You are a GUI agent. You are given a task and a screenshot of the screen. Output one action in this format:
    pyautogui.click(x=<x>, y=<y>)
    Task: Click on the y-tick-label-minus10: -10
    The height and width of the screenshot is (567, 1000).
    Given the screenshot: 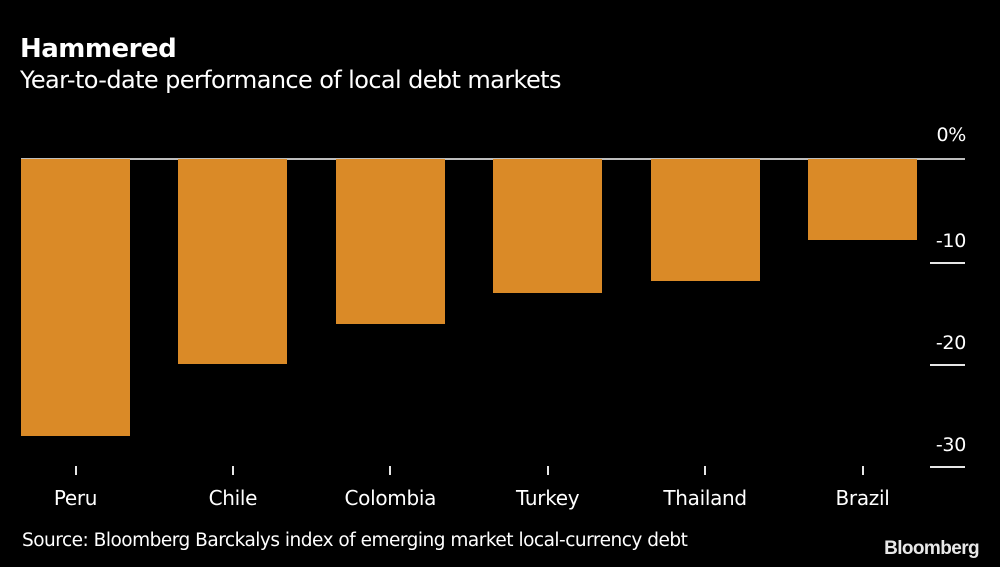 What is the action you would take?
    pyautogui.click(x=950, y=241)
    